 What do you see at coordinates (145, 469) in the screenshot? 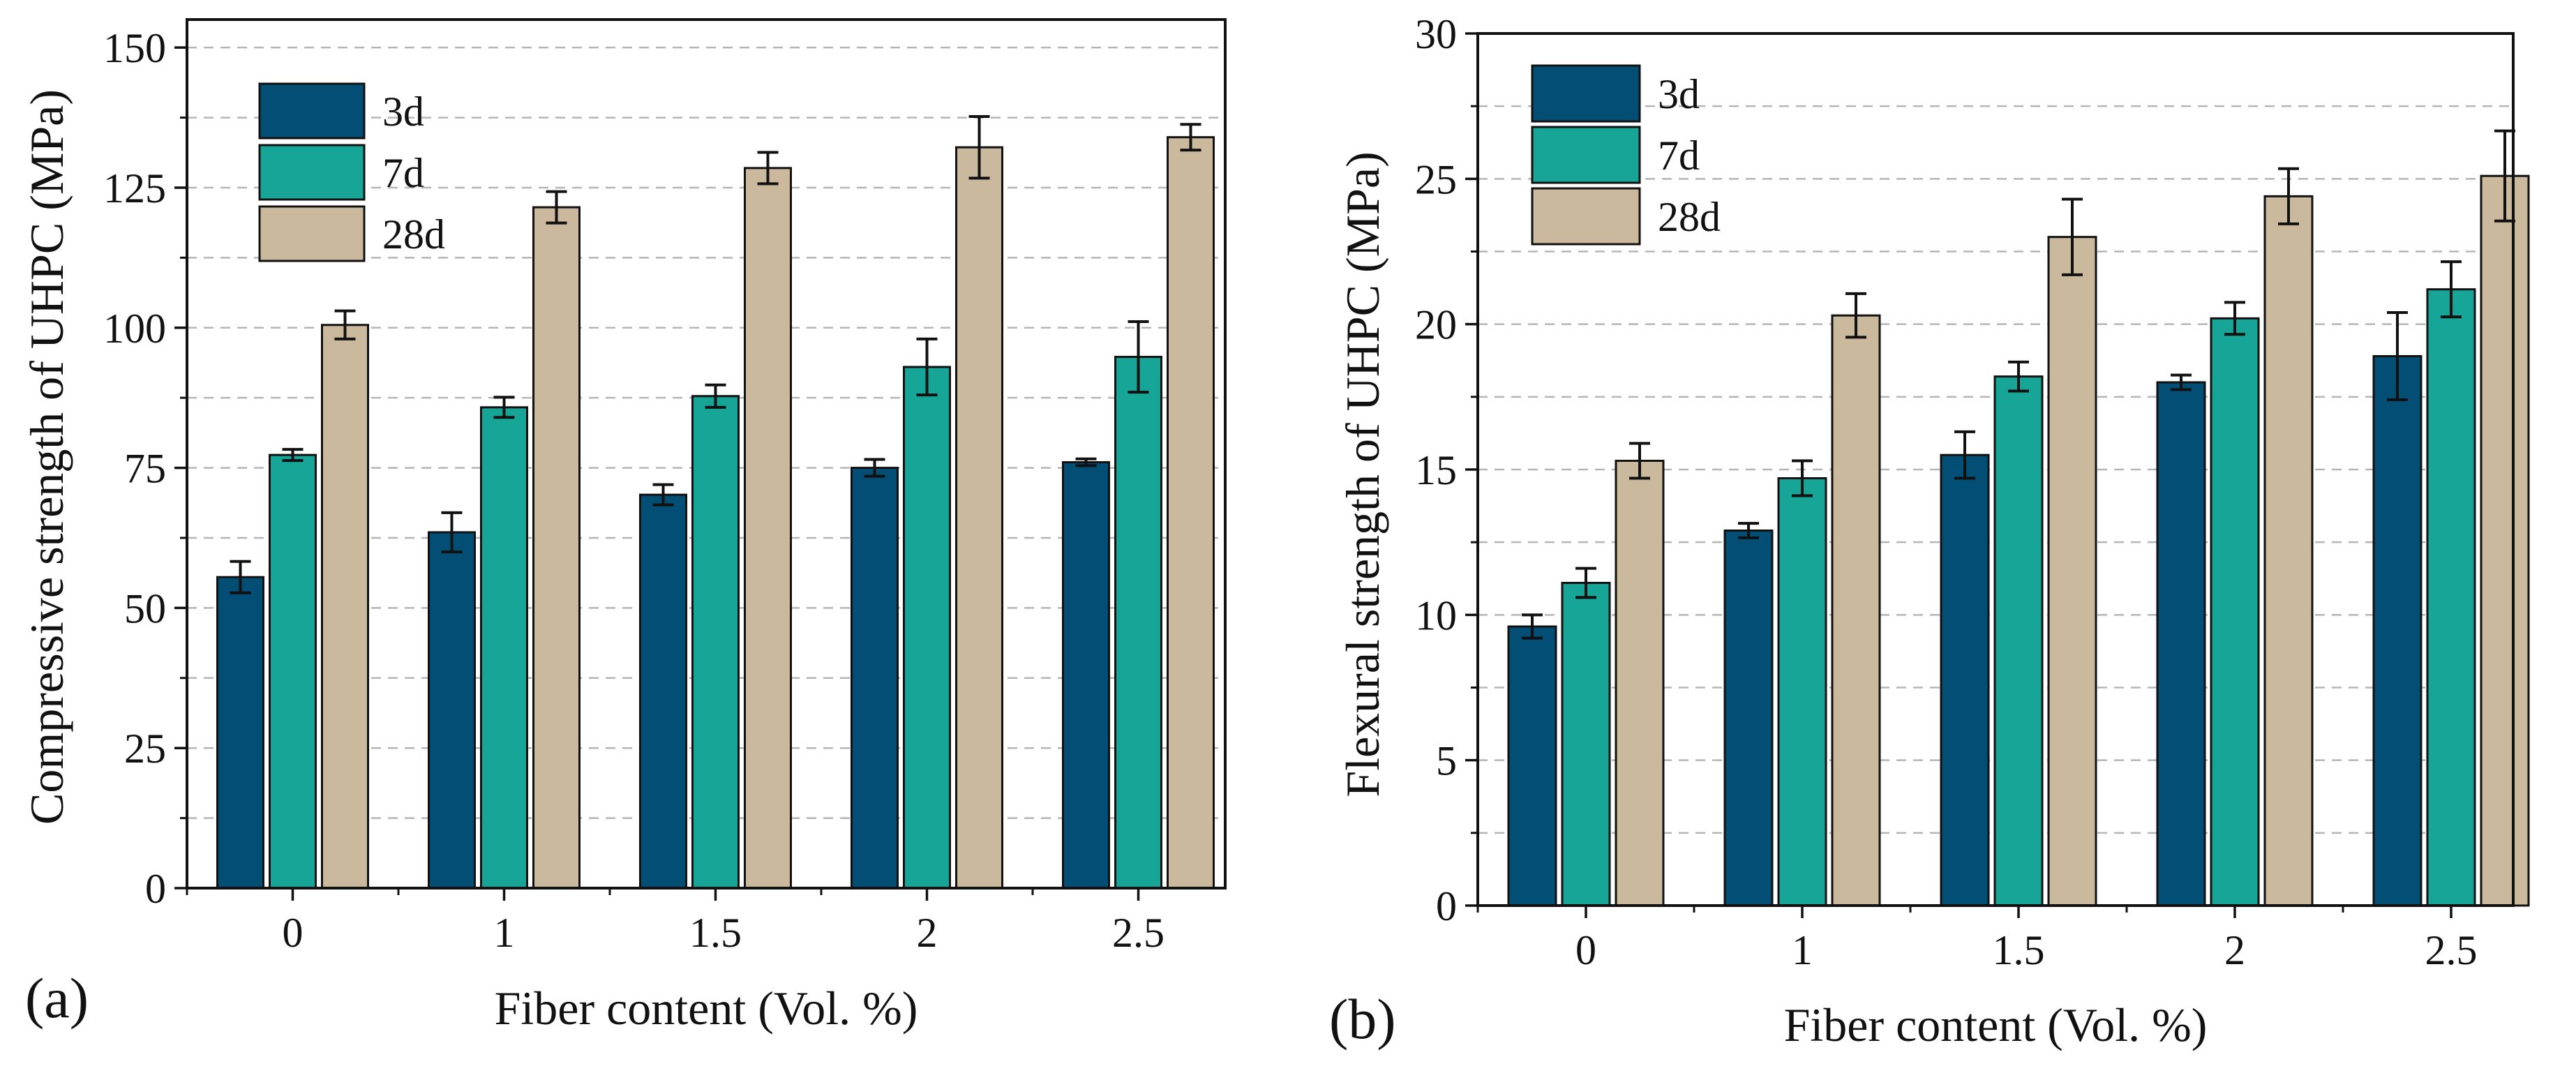
I see `panel-a-y-tick-label-75: 75` at bounding box center [145, 469].